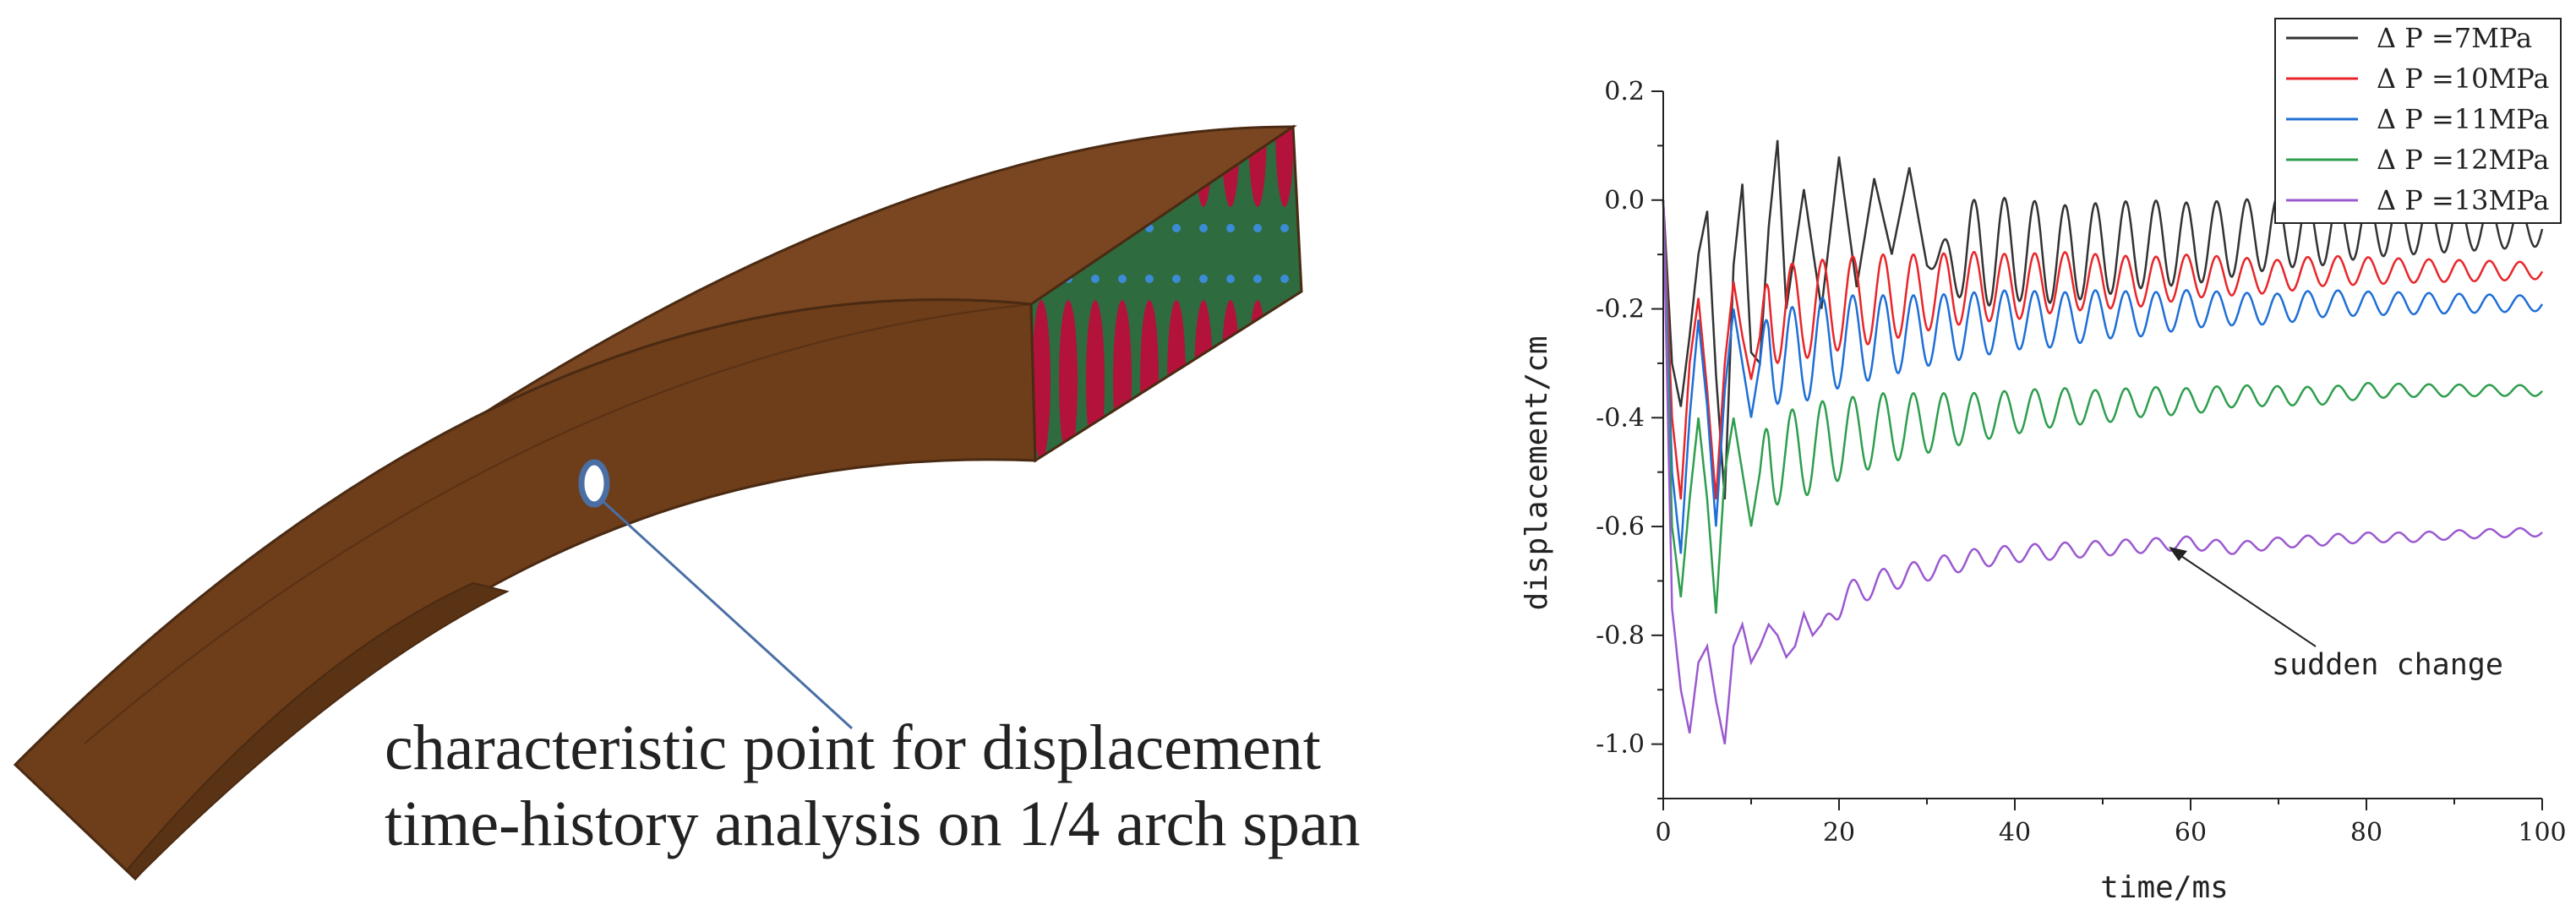 This screenshot has height=916, width=2576. I want to click on x-tick-label: 20, so click(1839, 833).